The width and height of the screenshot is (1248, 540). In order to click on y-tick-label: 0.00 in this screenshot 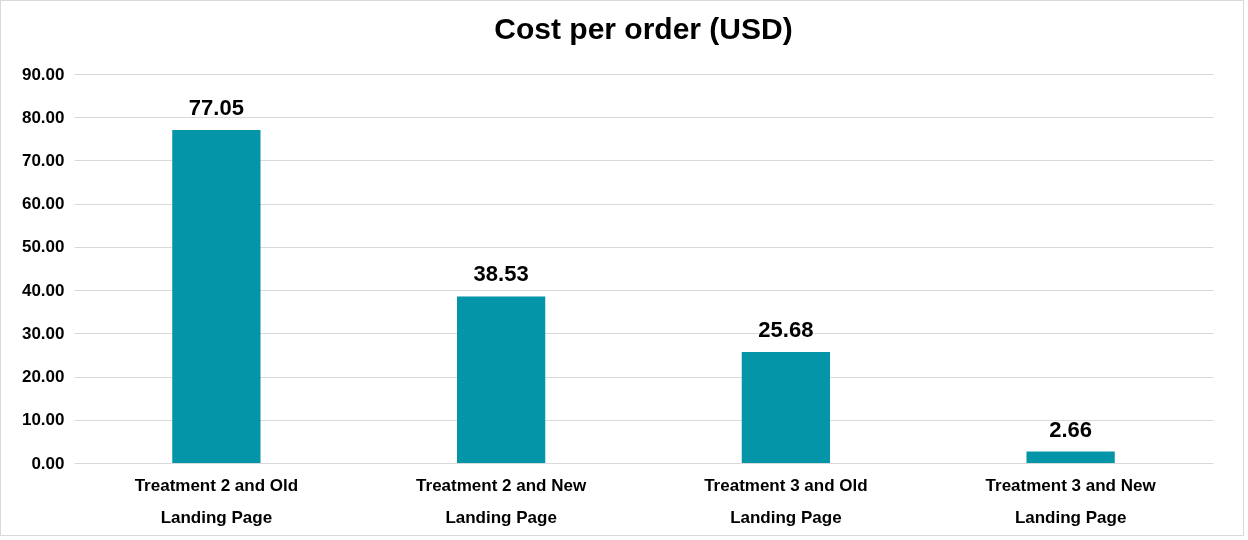, I will do `click(48, 463)`.